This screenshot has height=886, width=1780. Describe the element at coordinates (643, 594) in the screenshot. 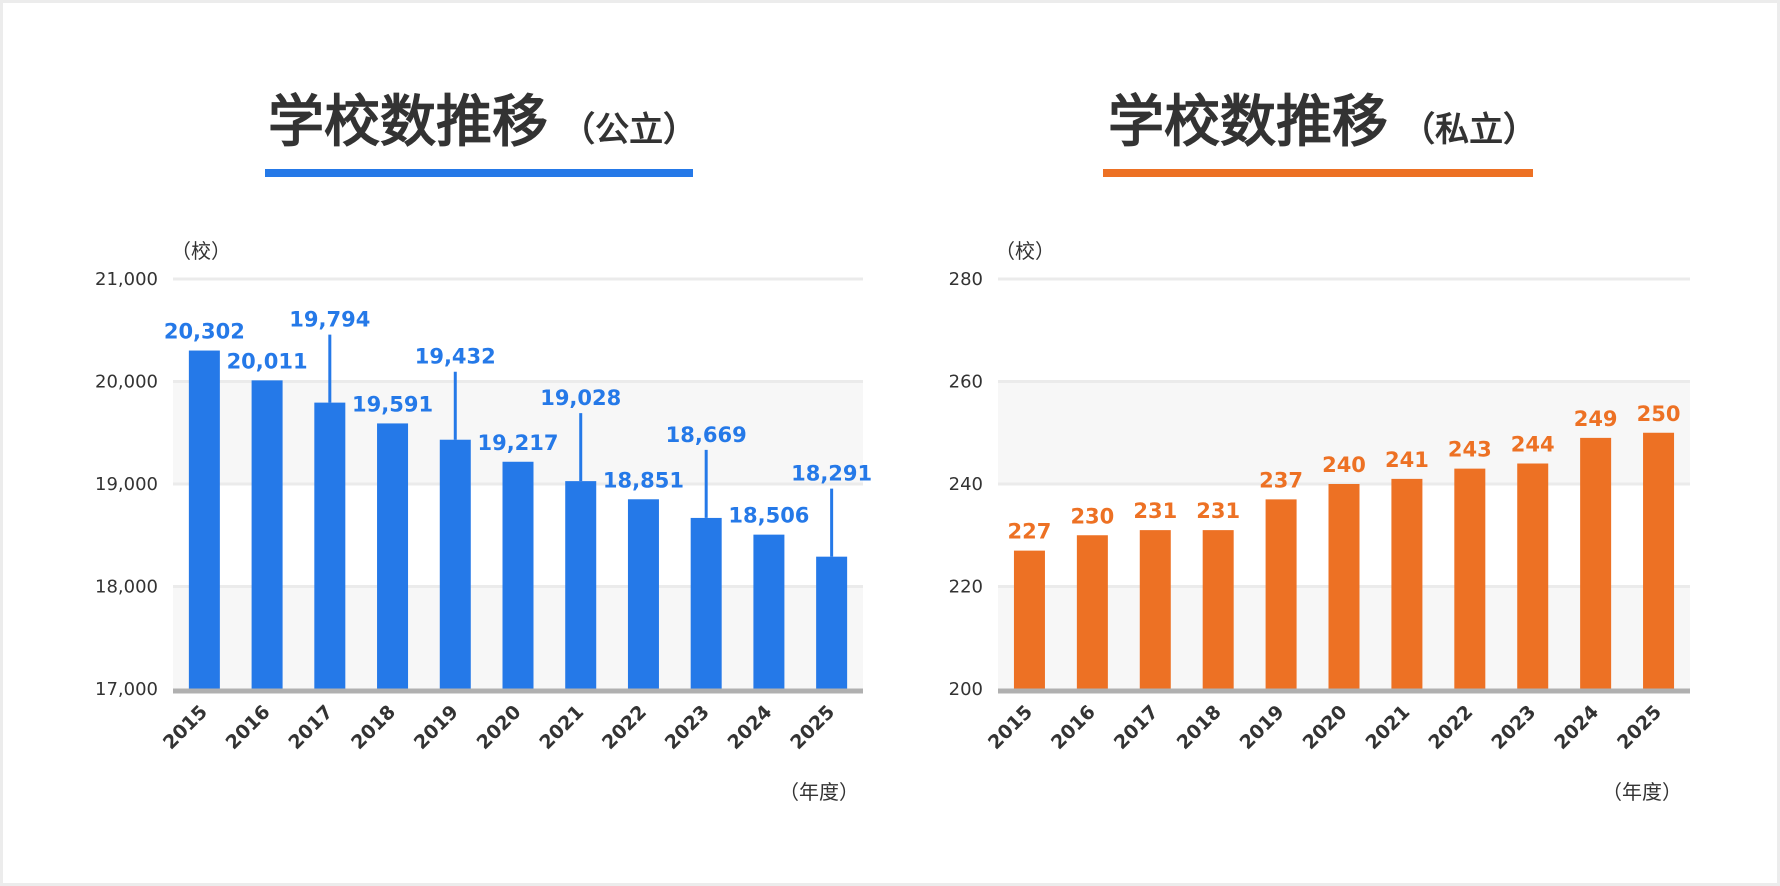

I see `public-bar-2022` at that location.